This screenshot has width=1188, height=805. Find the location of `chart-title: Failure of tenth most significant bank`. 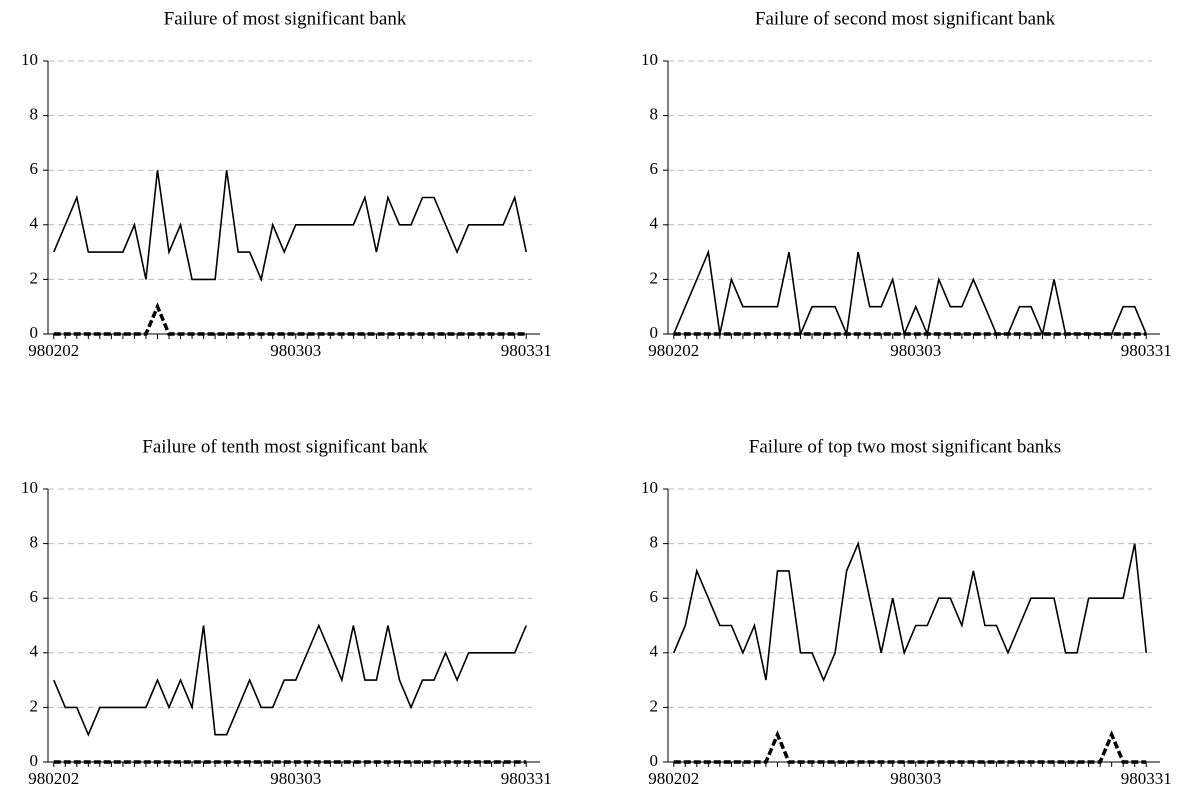

chart-title: Failure of tenth most significant bank is located at coordinates (285, 446).